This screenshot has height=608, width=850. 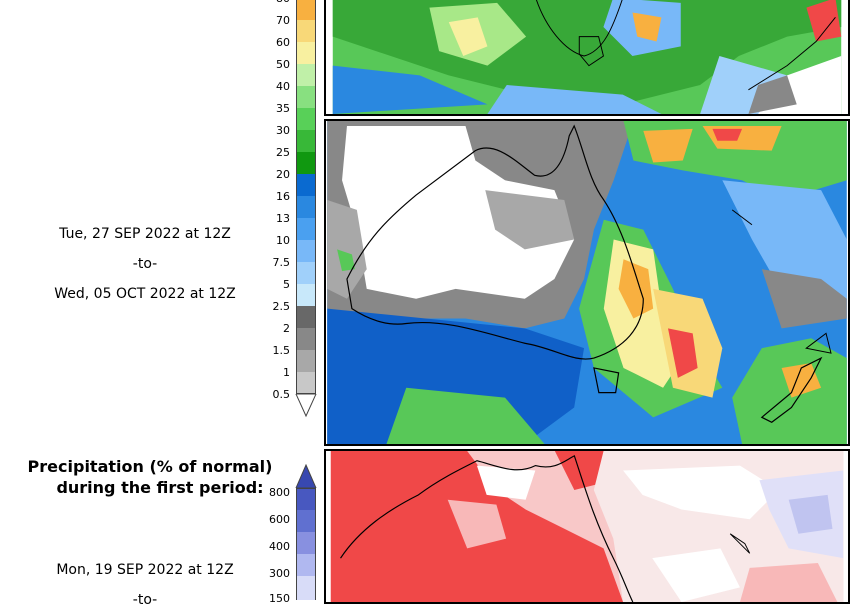 What do you see at coordinates (276, 2) in the screenshot?
I see `colorbar-label: 80` at bounding box center [276, 2].